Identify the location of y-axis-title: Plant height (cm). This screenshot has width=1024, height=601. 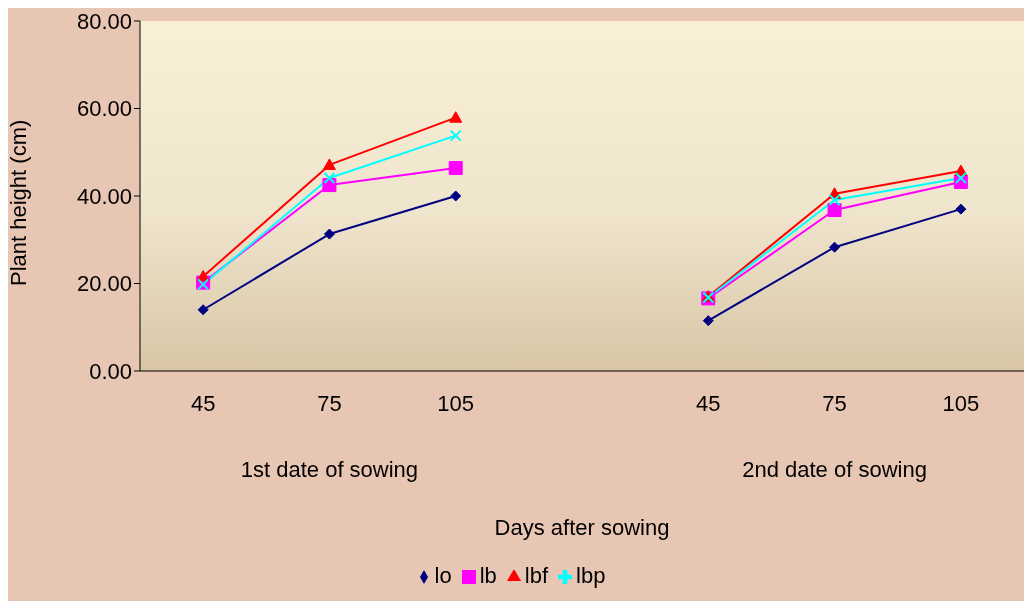
(18, 202).